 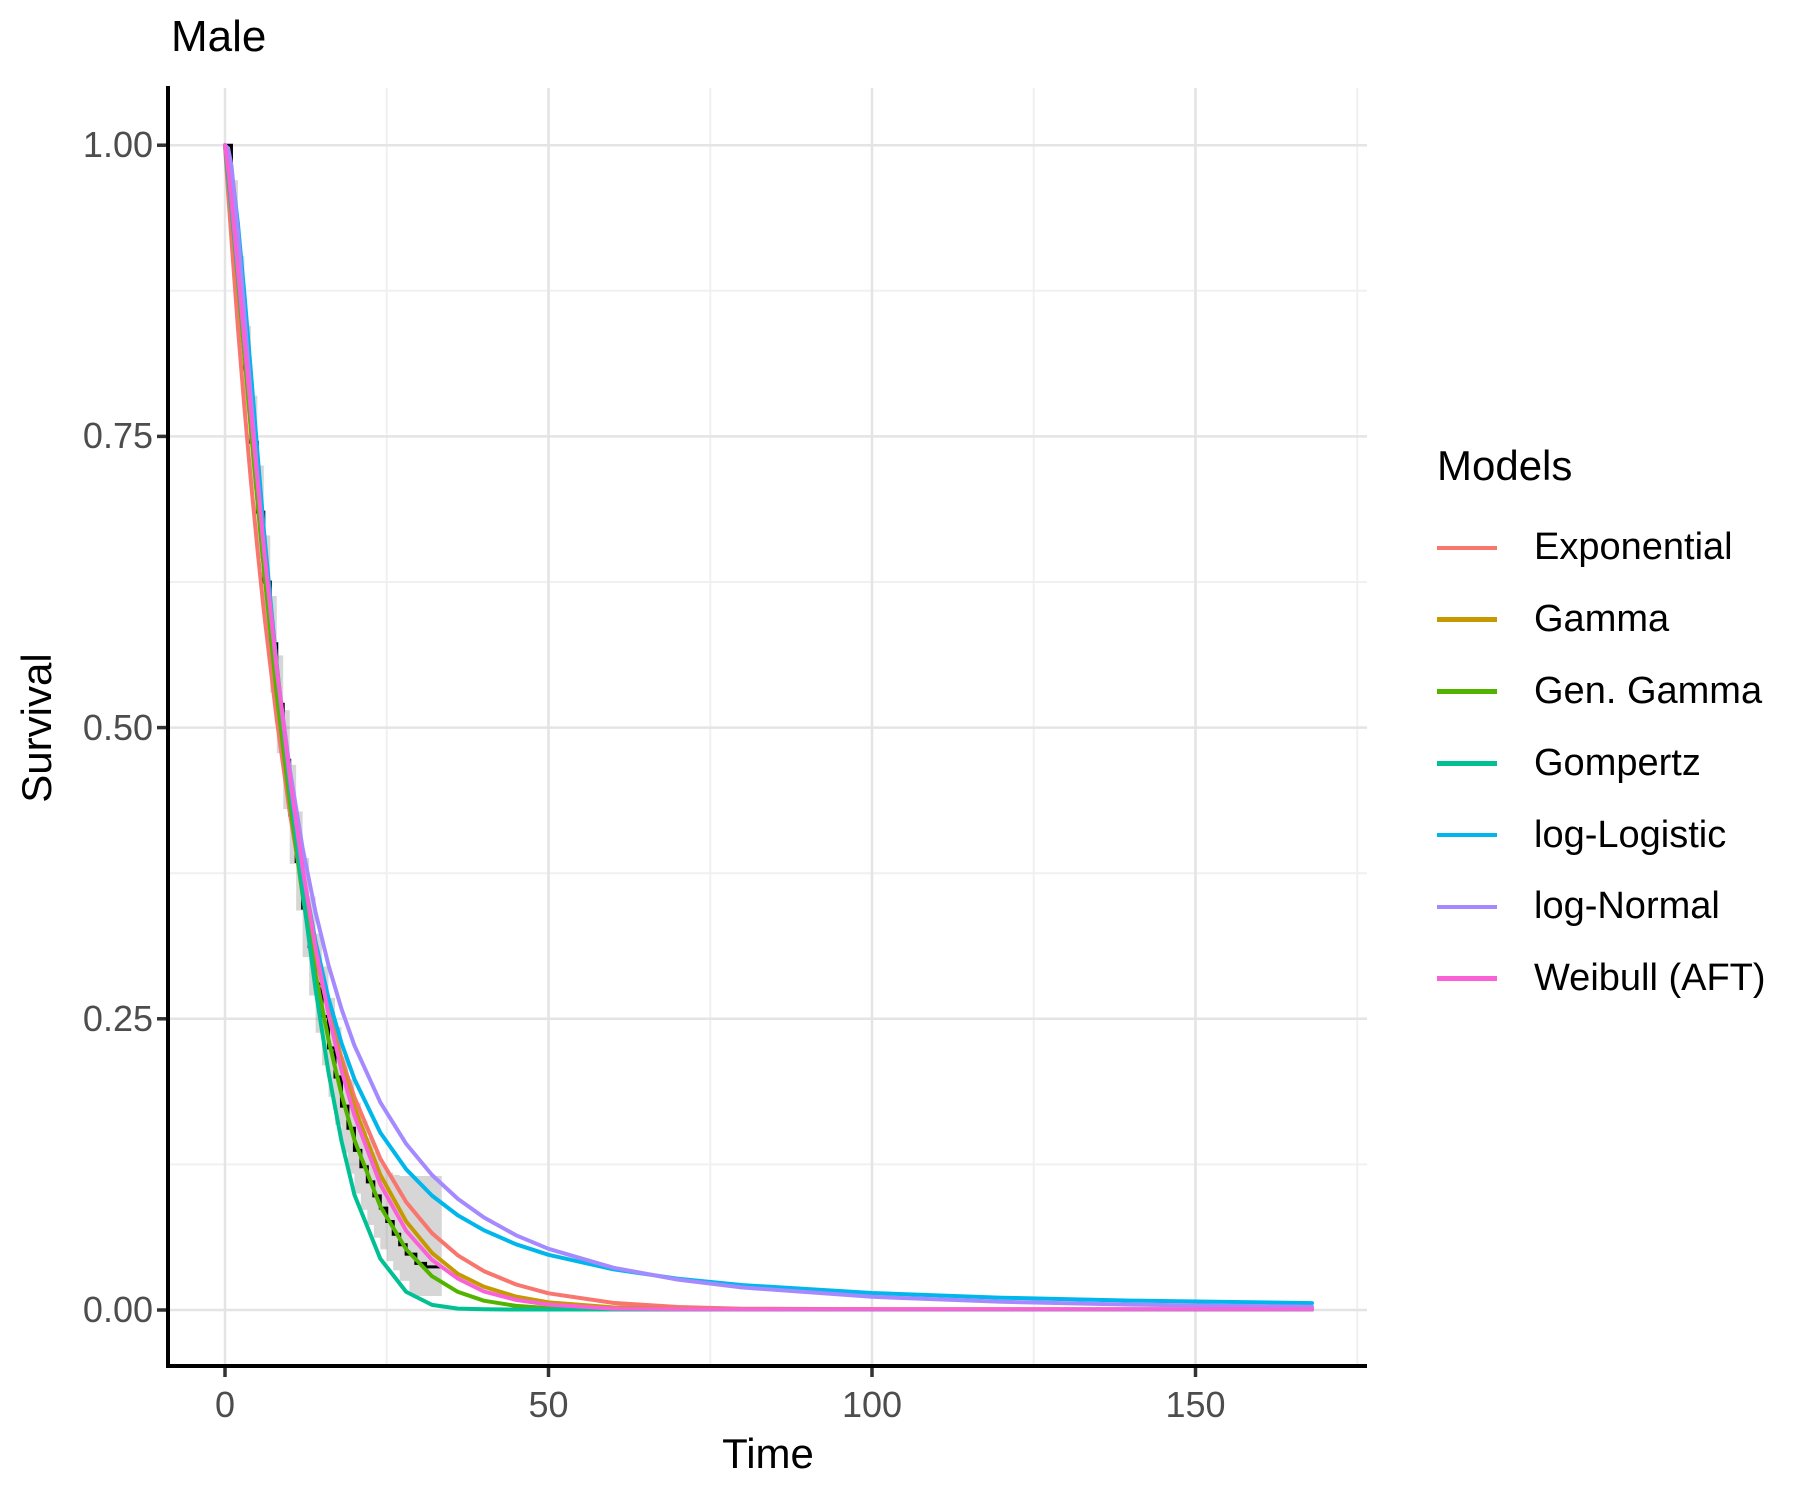 I want to click on legend-key-gen-gamma, so click(x=1467, y=691).